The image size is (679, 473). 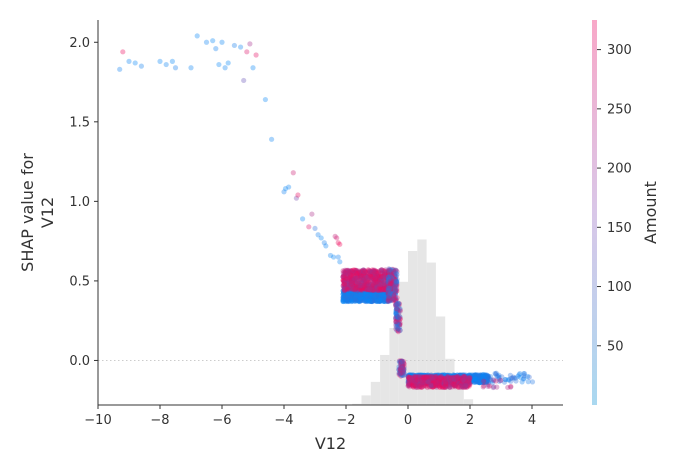 I want to click on x-tick-label: −4, so click(x=283, y=420).